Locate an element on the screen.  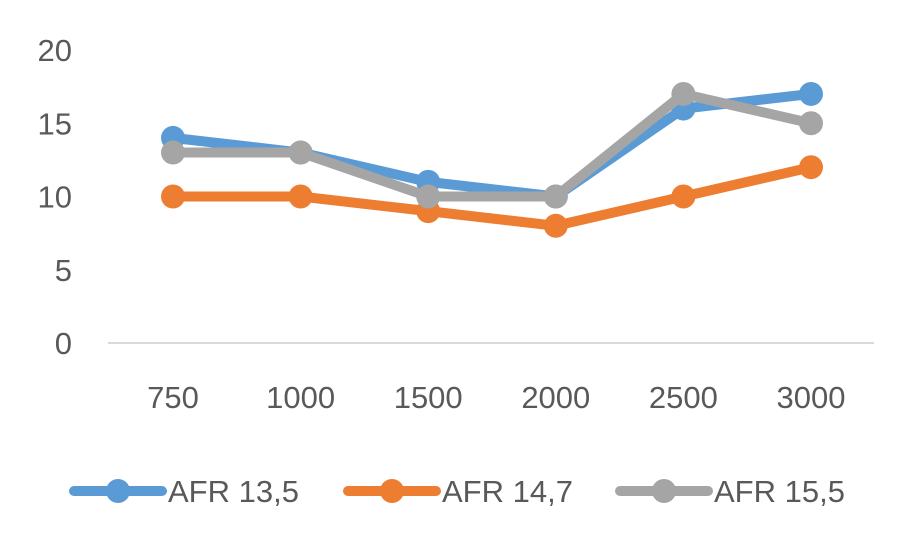
legend-item: AFR 14,7 is located at coordinates (458, 491).